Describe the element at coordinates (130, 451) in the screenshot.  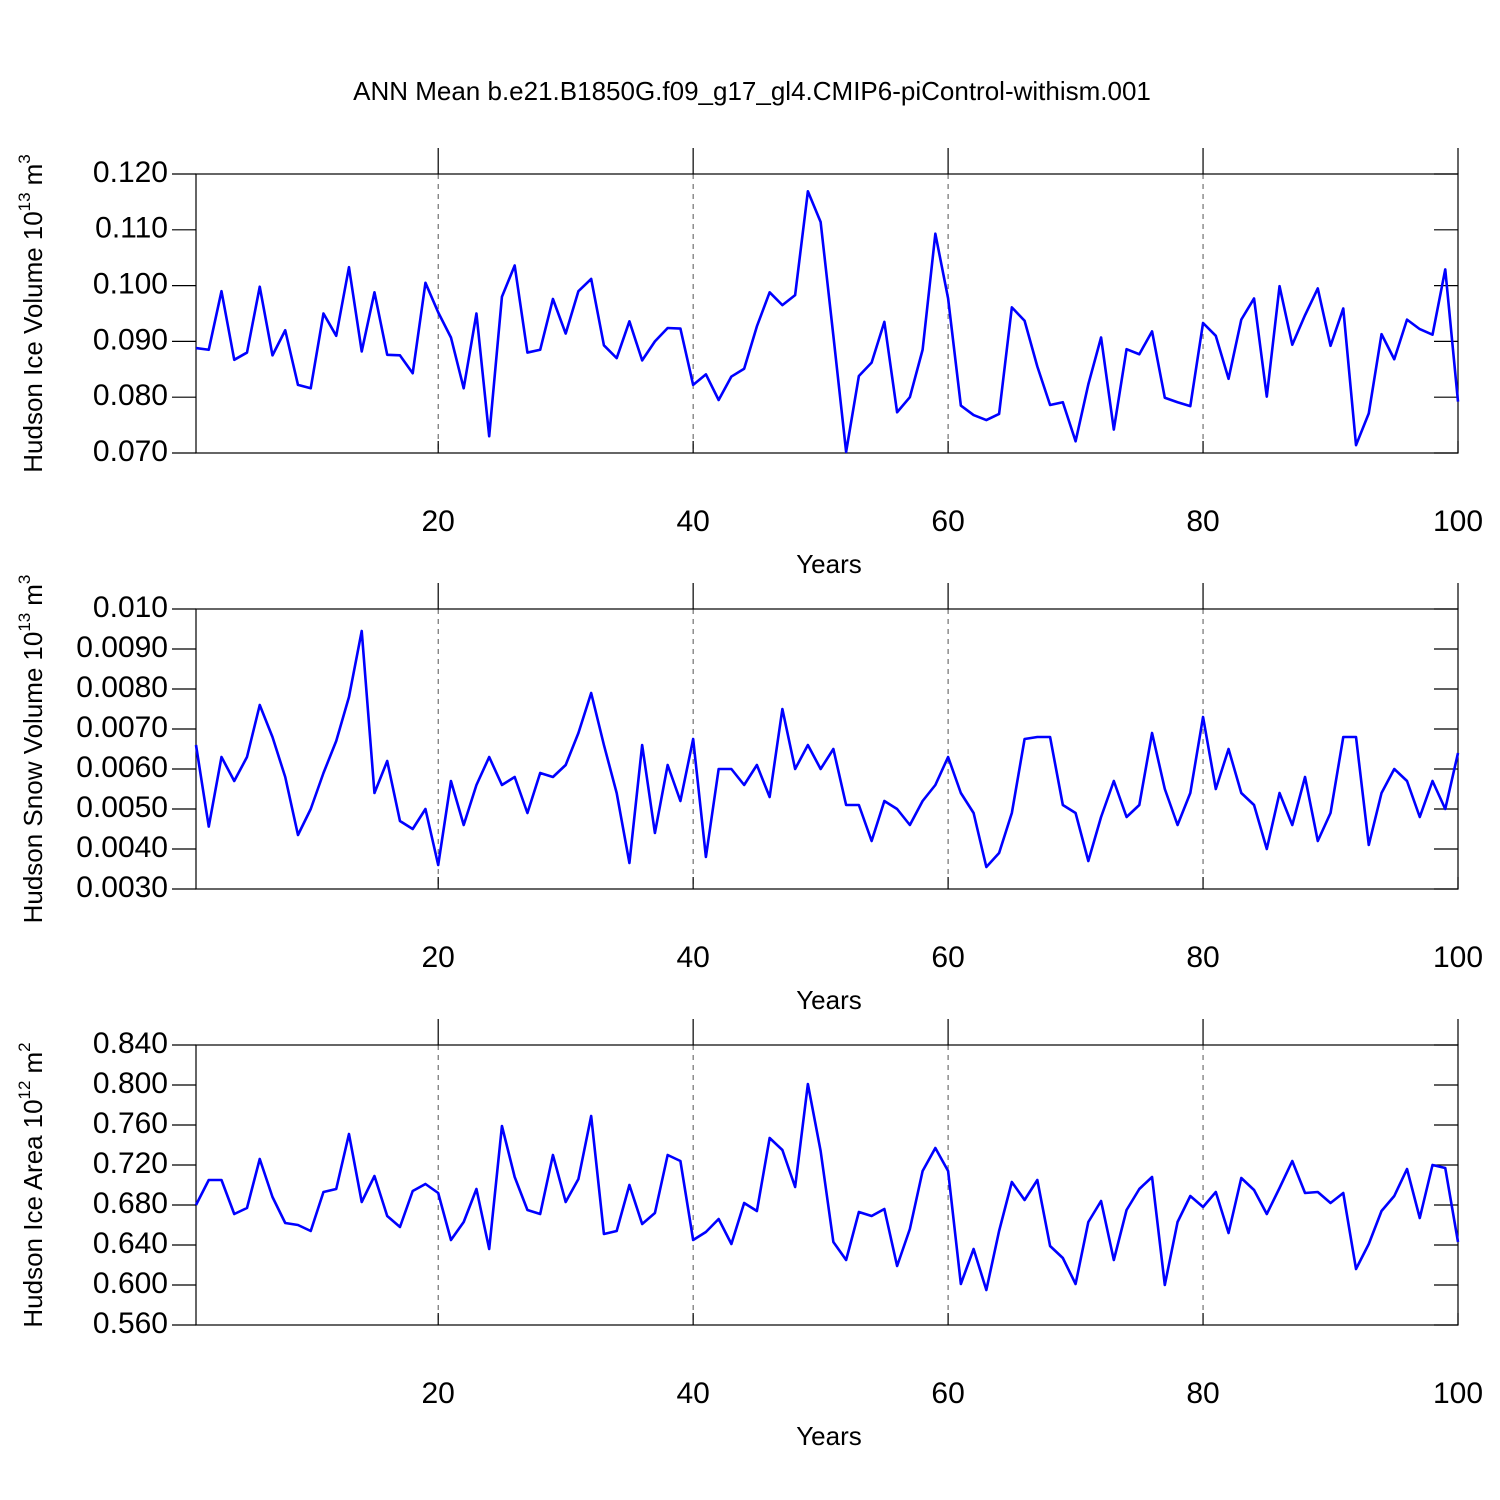
I see `y-tick-label: 0.070` at that location.